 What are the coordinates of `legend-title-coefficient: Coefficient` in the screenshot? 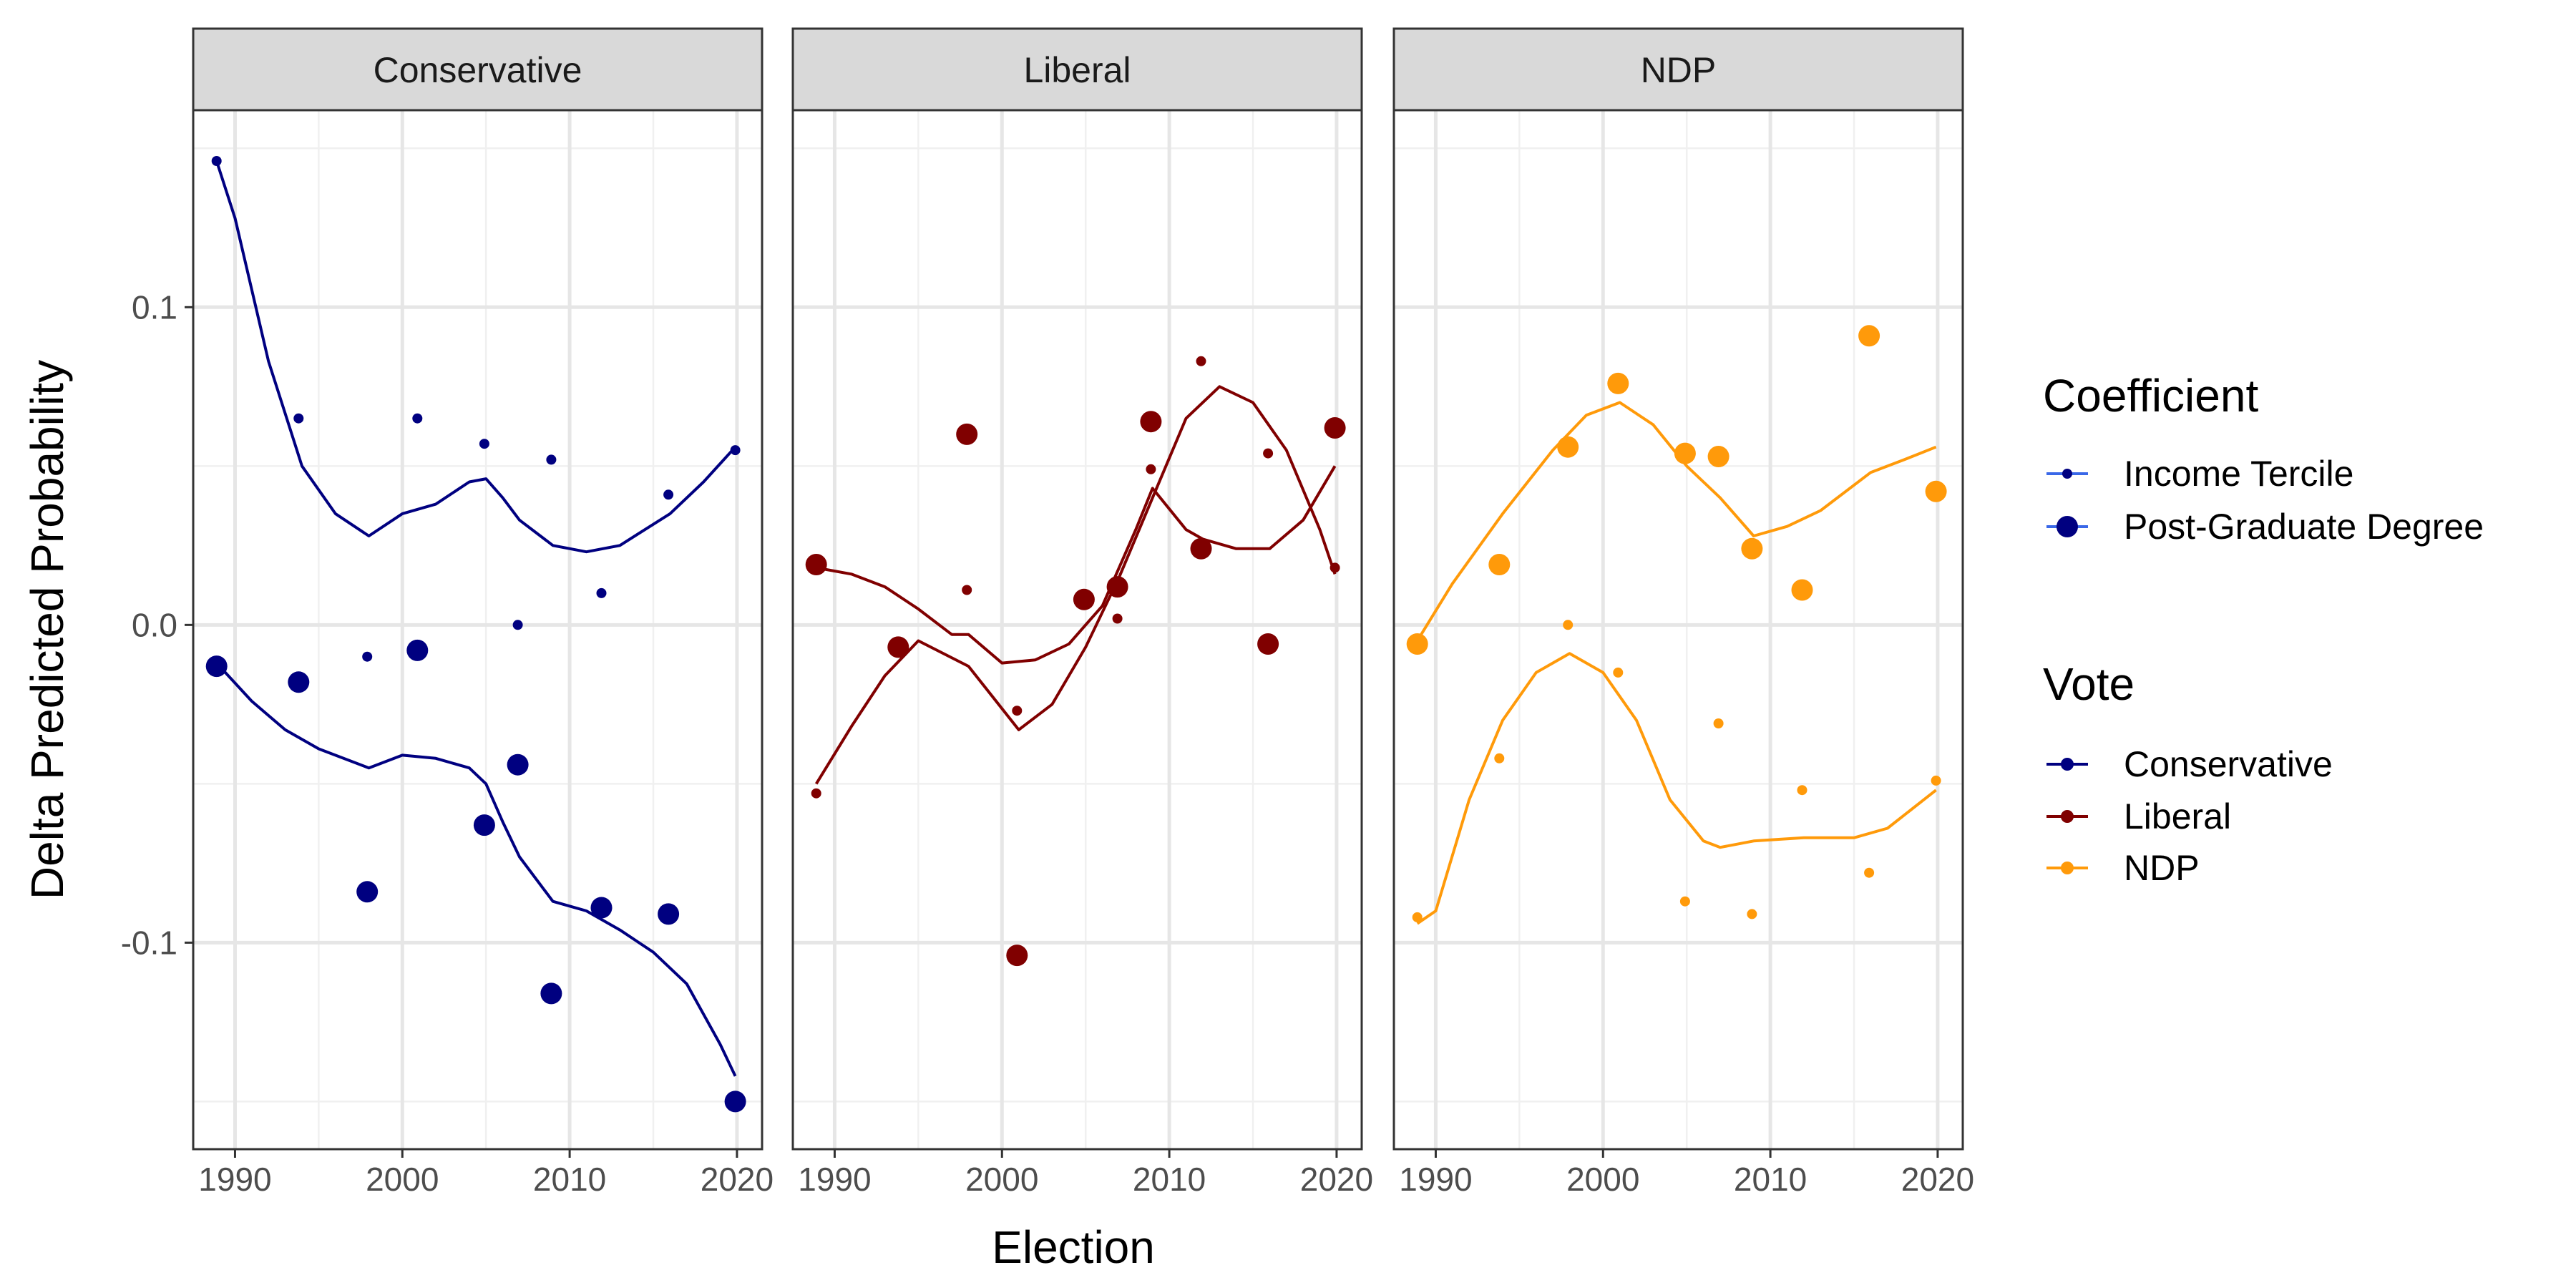 It's located at (2150, 395).